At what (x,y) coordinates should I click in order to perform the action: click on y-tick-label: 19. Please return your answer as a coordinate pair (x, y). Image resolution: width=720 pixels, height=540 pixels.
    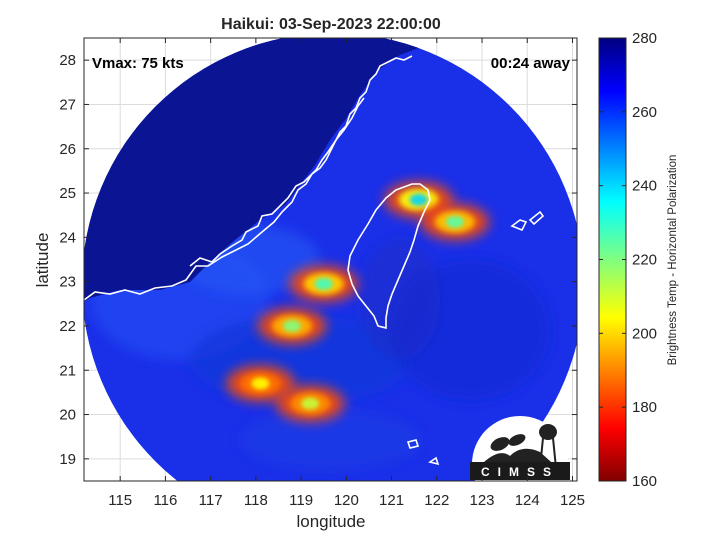
    Looking at the image, I should click on (67, 459).